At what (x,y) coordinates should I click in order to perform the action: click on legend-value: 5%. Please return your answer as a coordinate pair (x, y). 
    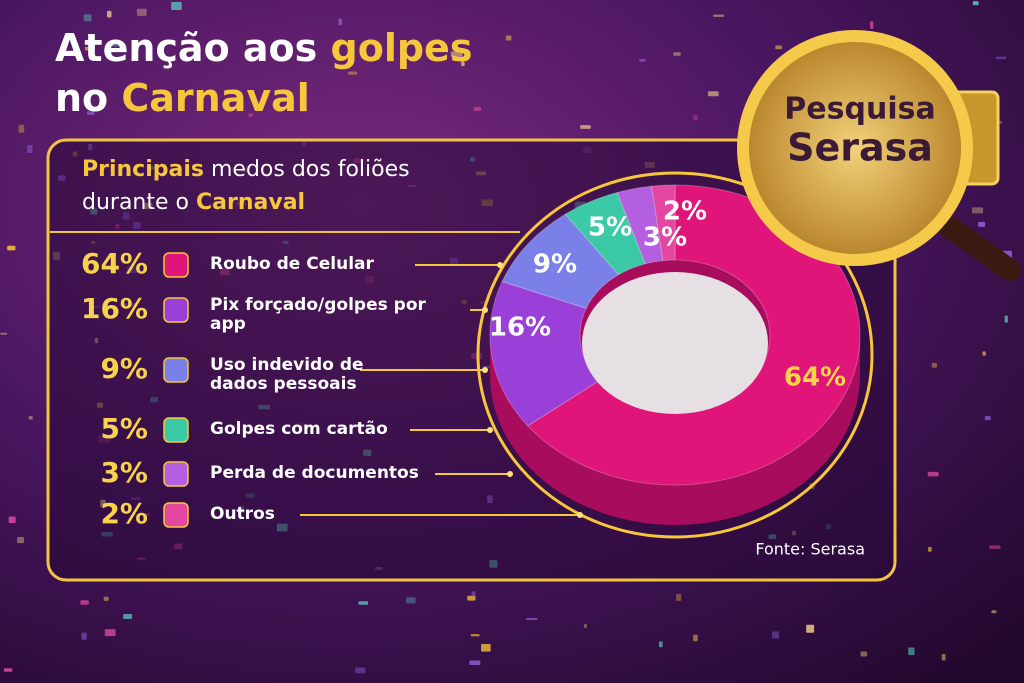
    Looking at the image, I should click on (124, 428).